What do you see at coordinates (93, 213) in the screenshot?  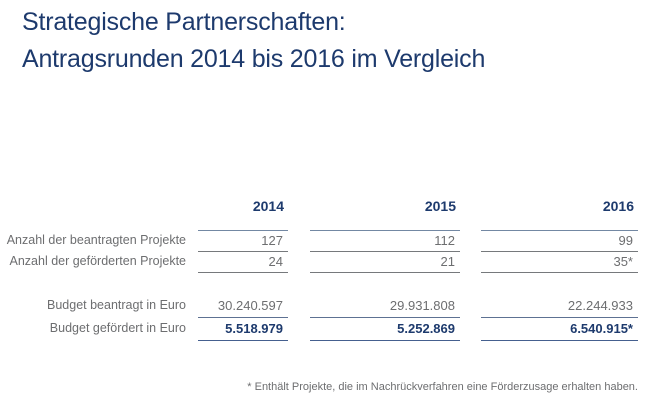 I see `header-label-spacer` at bounding box center [93, 213].